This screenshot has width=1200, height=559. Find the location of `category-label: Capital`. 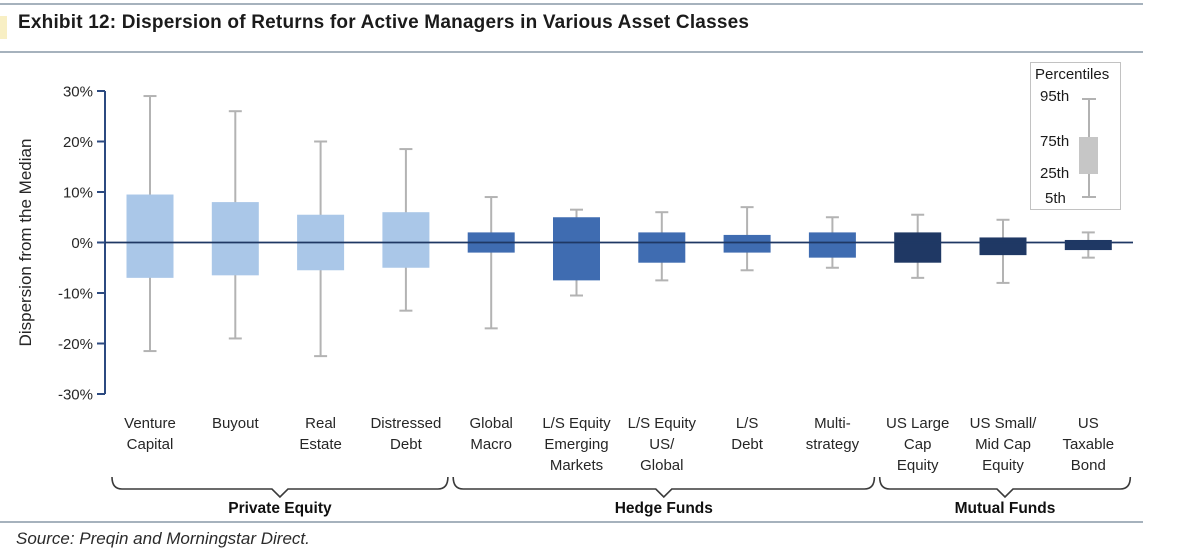

category-label: Capital is located at coordinates (150, 444).